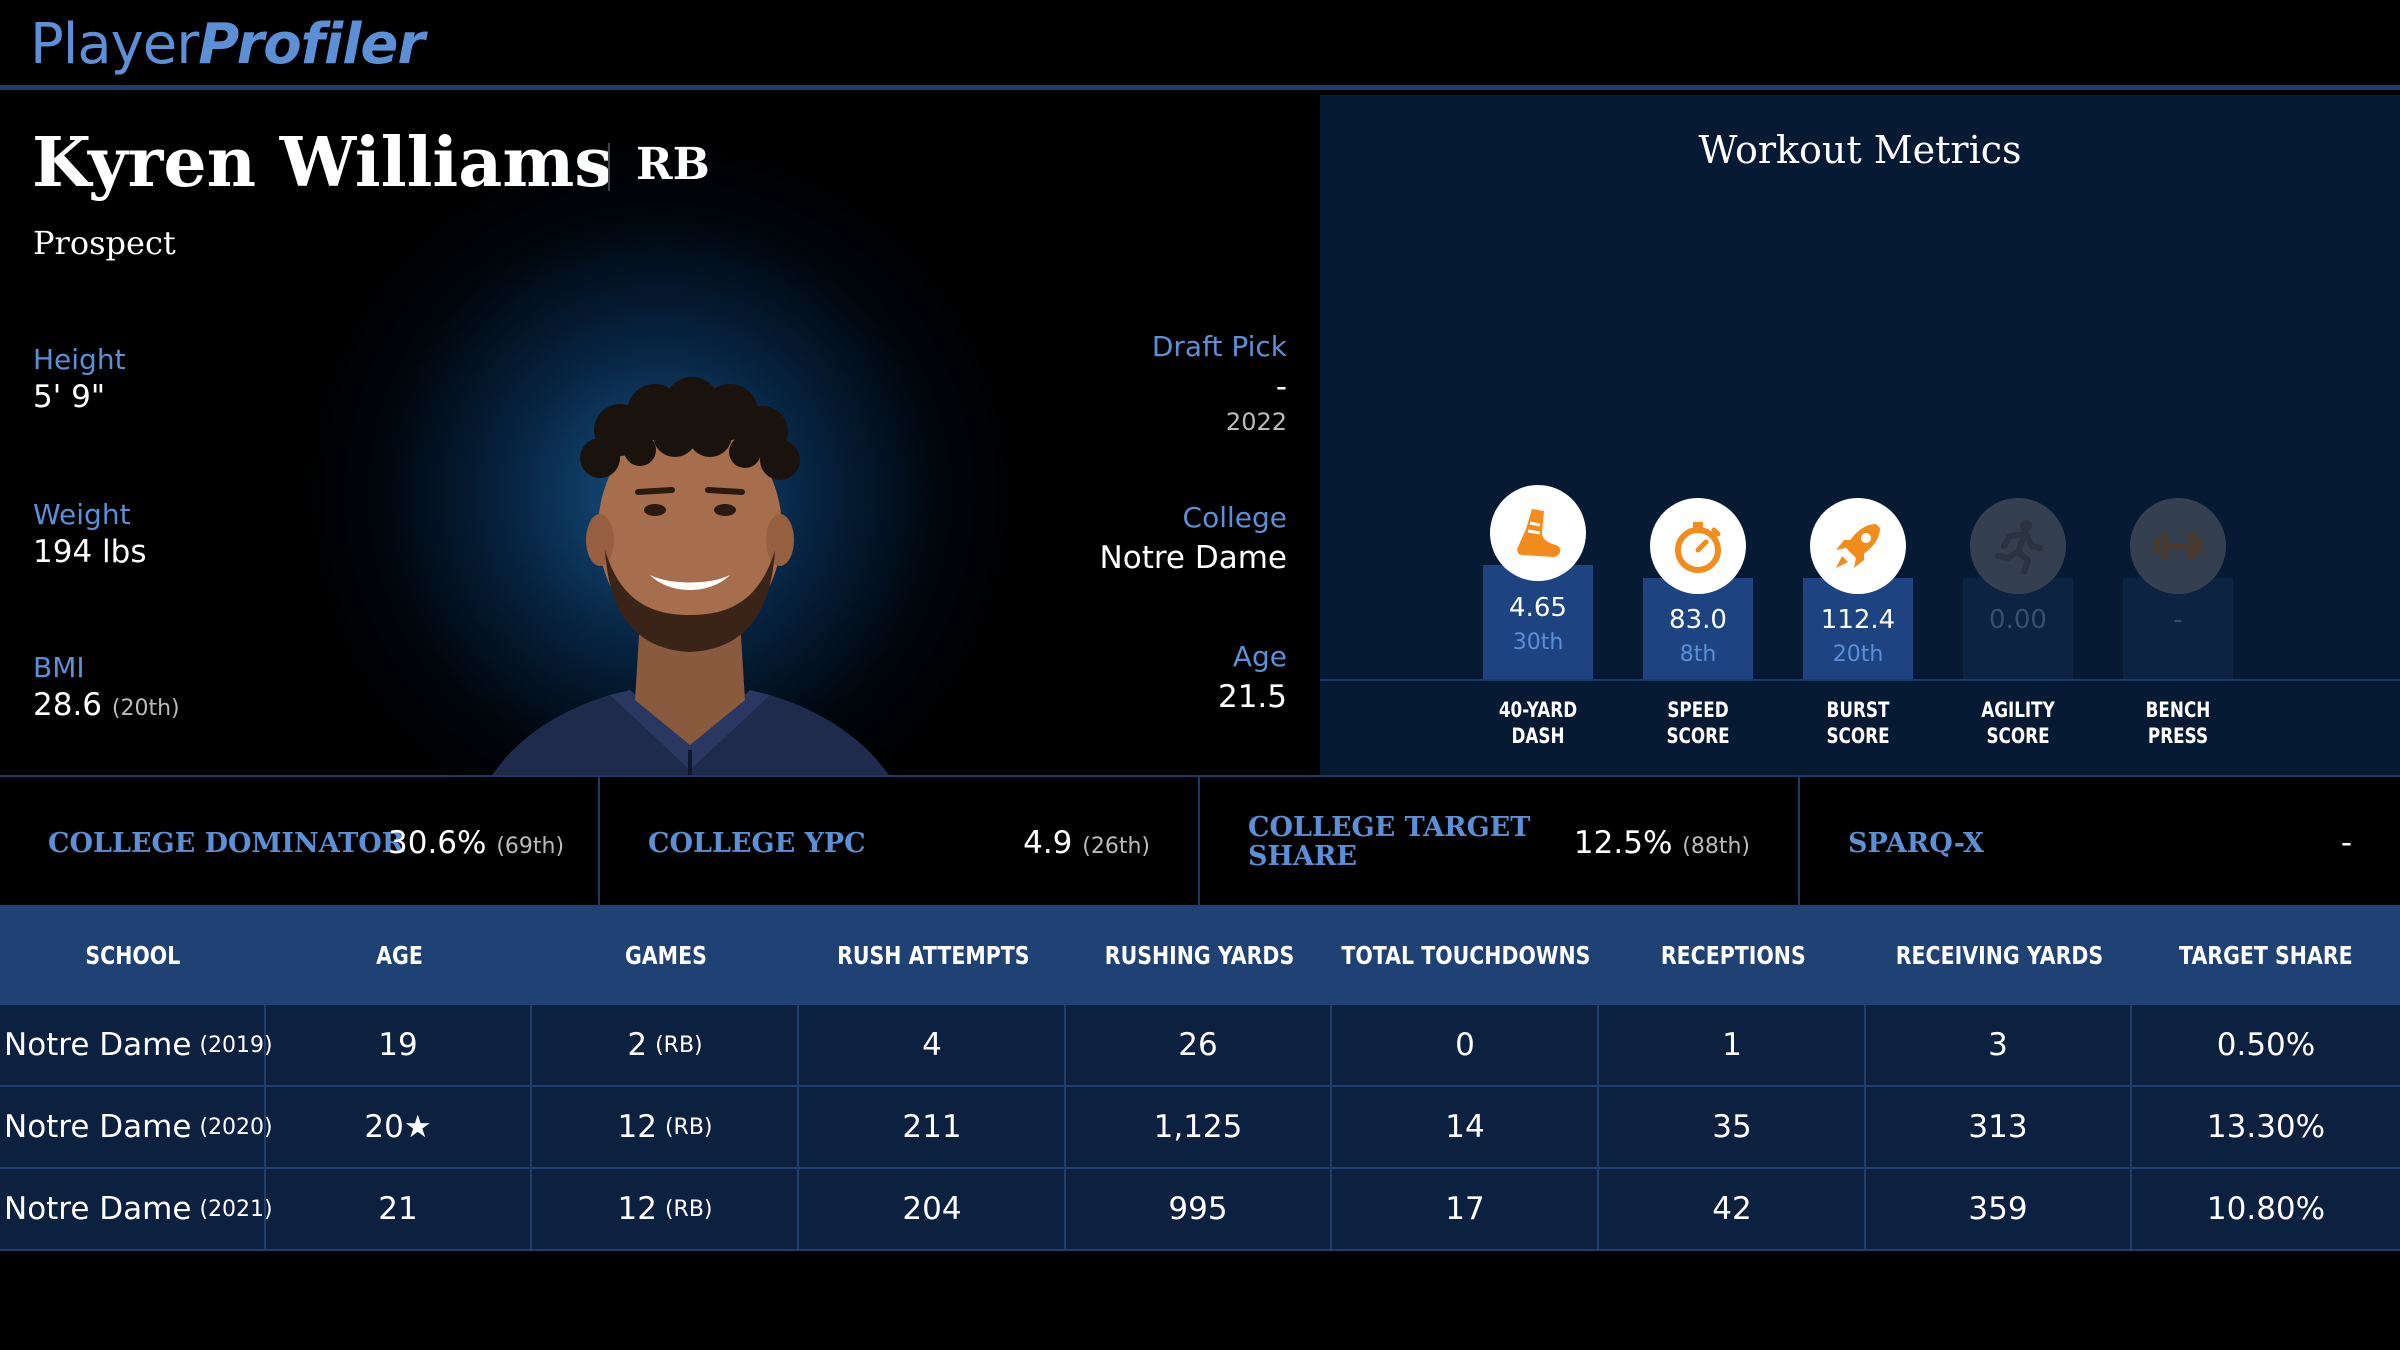  Describe the element at coordinates (933, 955) in the screenshot. I see `col-header-rush-attempts: RUSH ATTEMPTS` at that location.